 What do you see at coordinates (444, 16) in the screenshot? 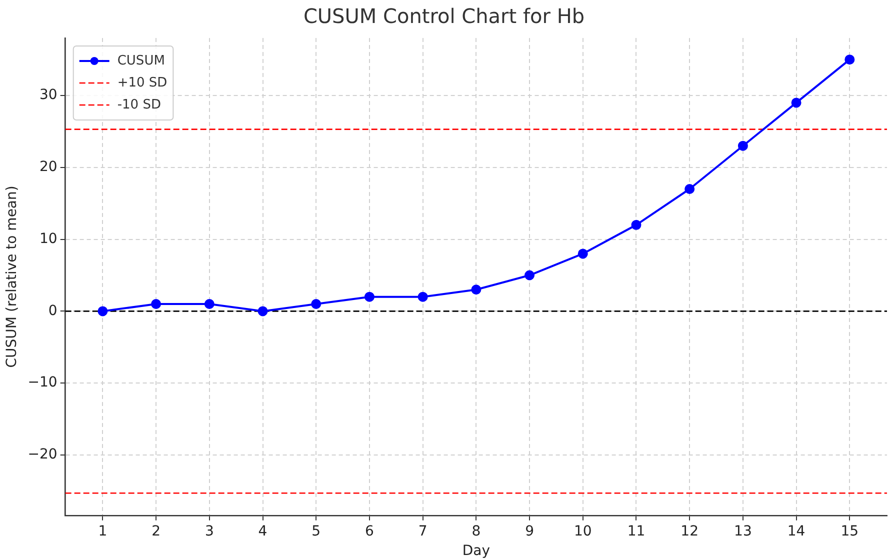
I see `chart-title: CUSUM Control Chart for Hb` at bounding box center [444, 16].